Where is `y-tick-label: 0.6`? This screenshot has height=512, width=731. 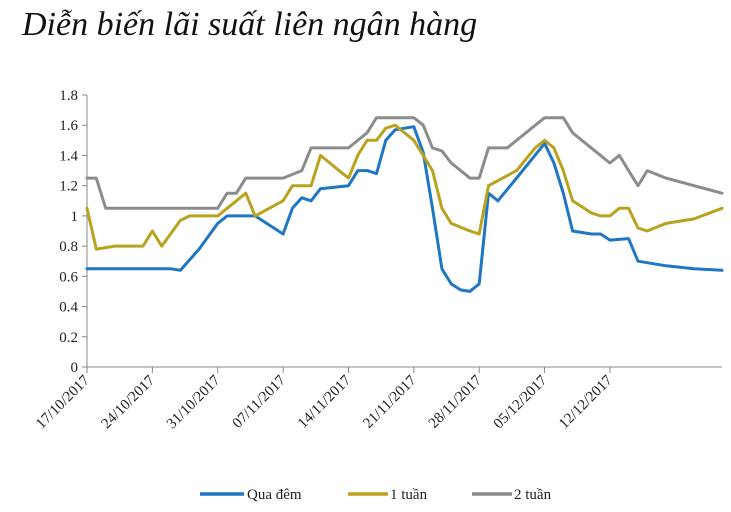 y-tick-label: 0.6 is located at coordinates (68, 277).